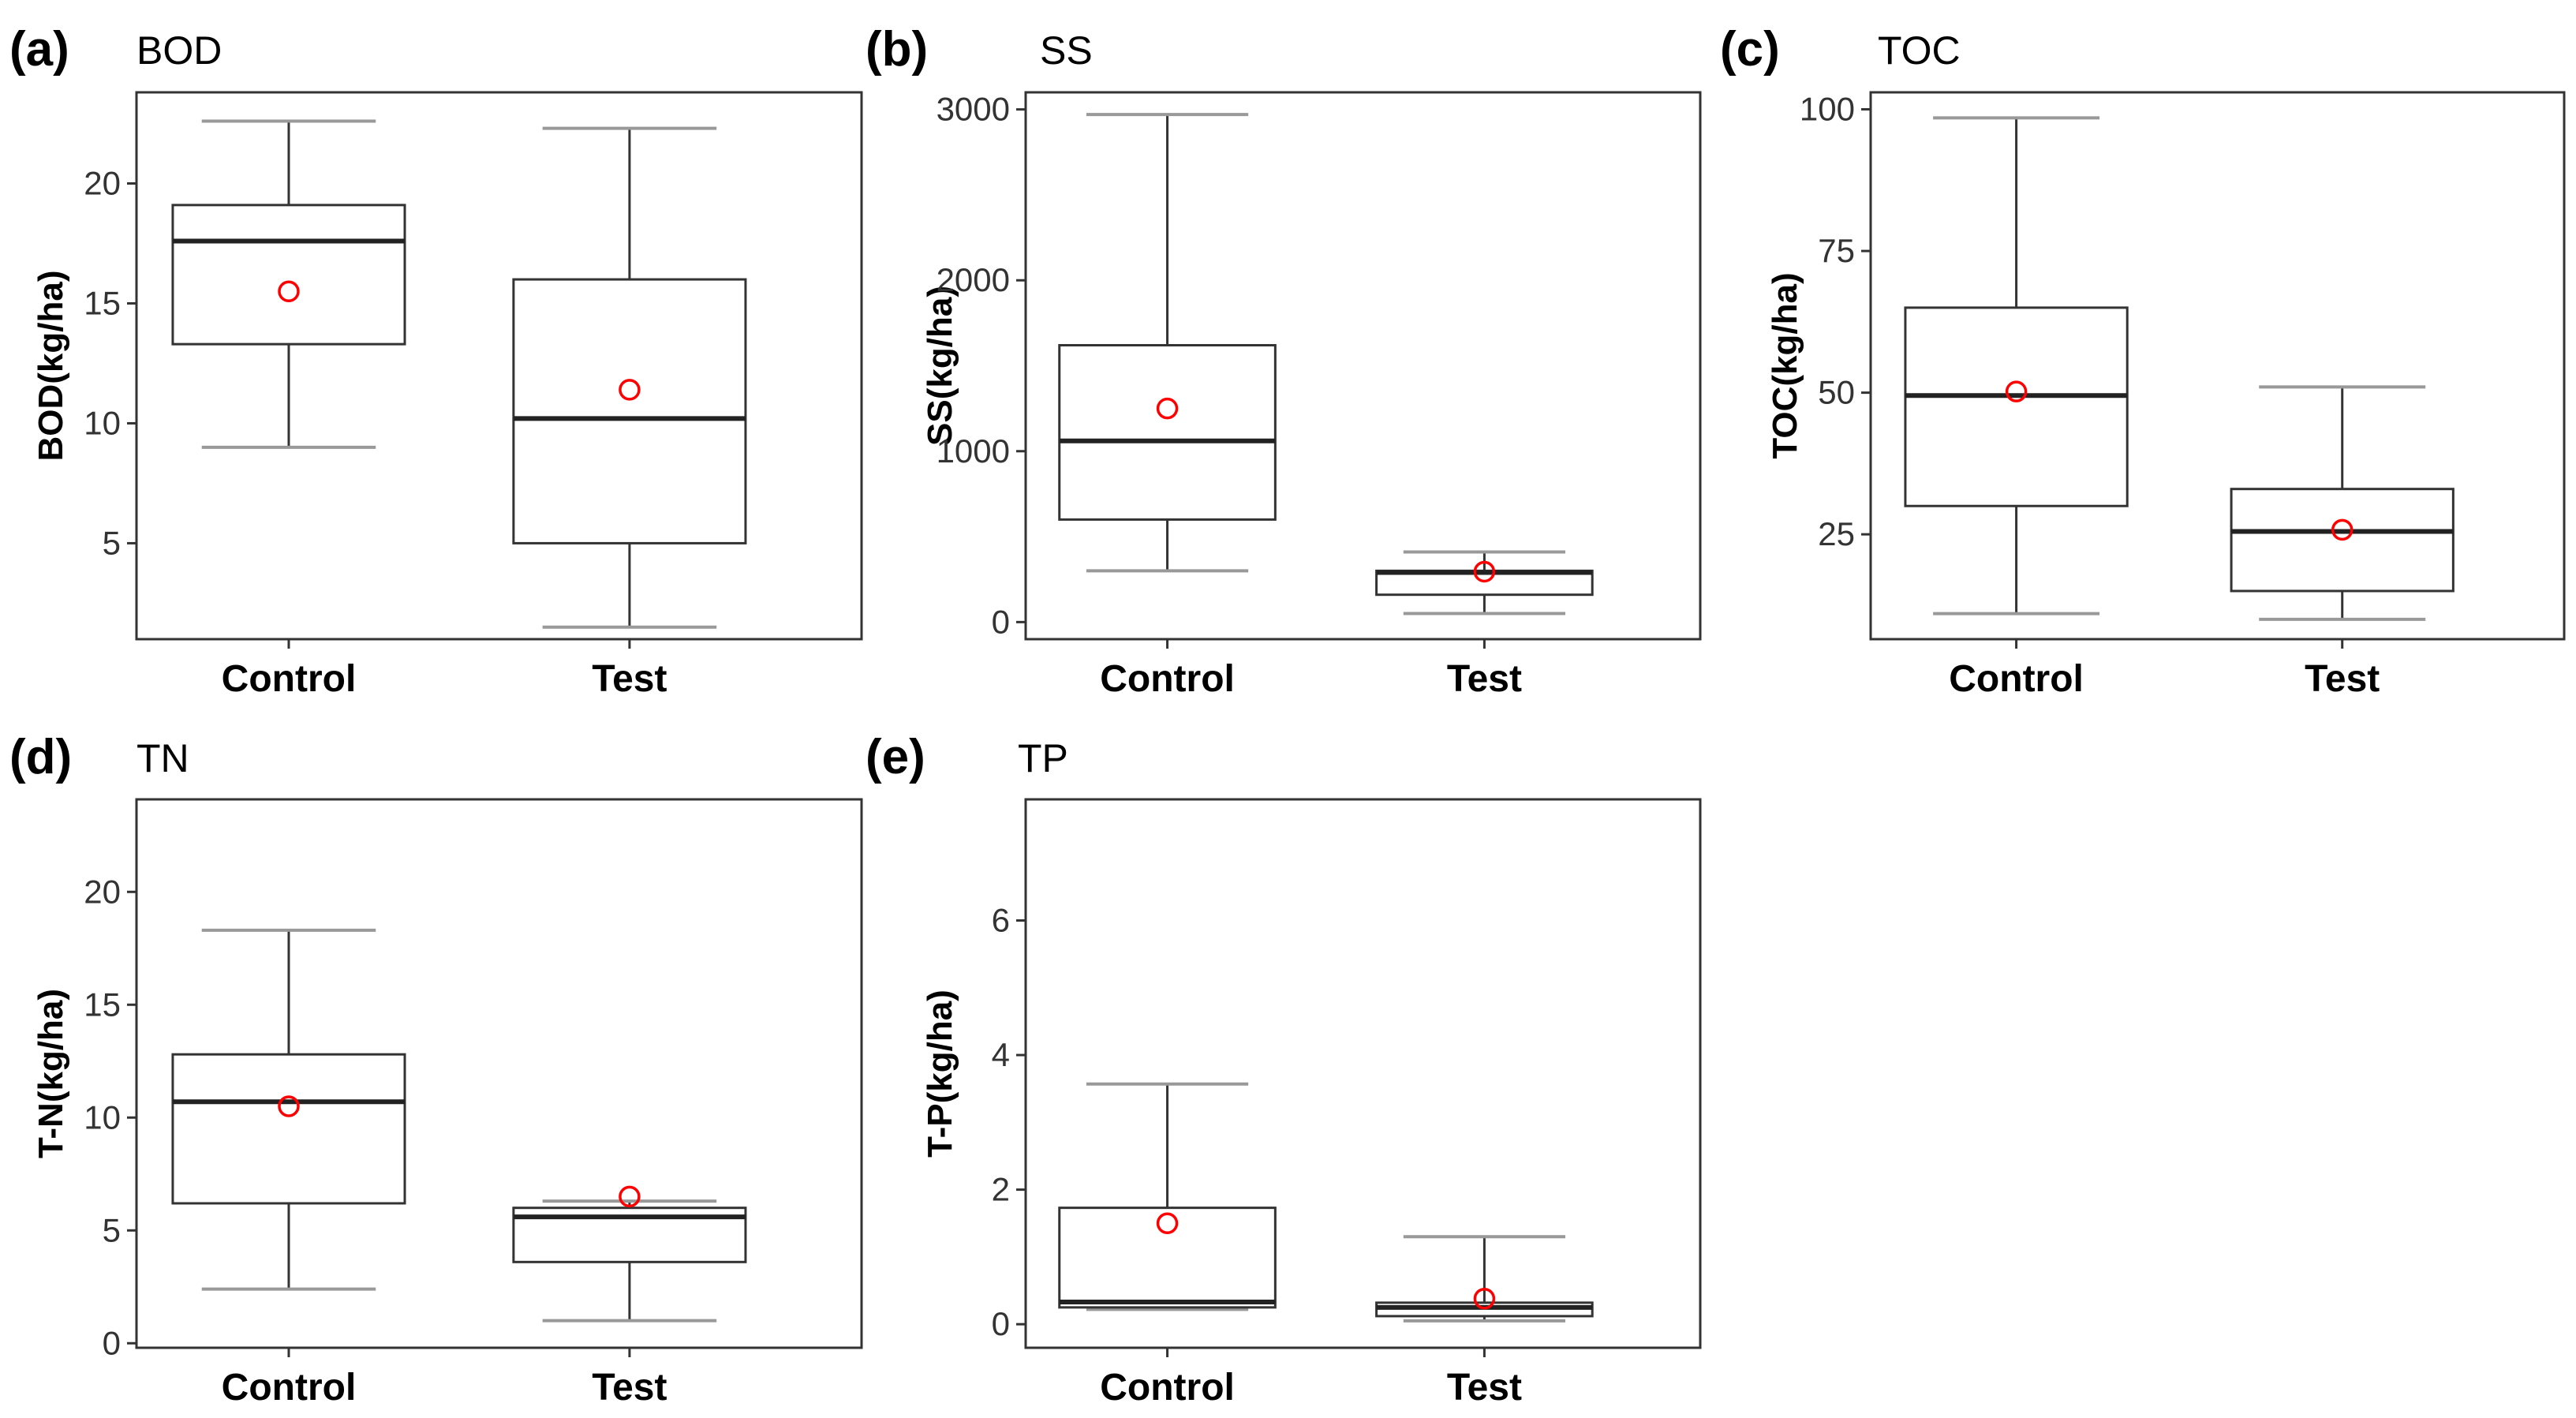  What do you see at coordinates (1001, 1054) in the screenshot?
I see `y-tick-label: 4` at bounding box center [1001, 1054].